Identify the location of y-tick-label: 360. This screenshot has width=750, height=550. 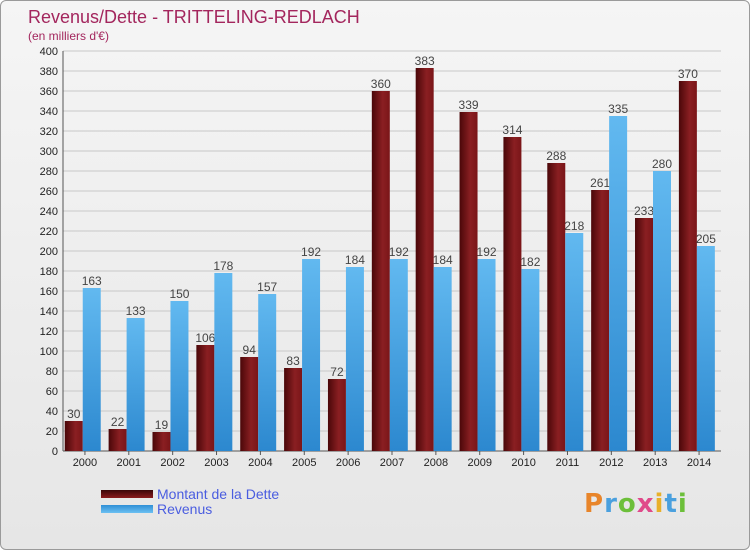
(49, 92).